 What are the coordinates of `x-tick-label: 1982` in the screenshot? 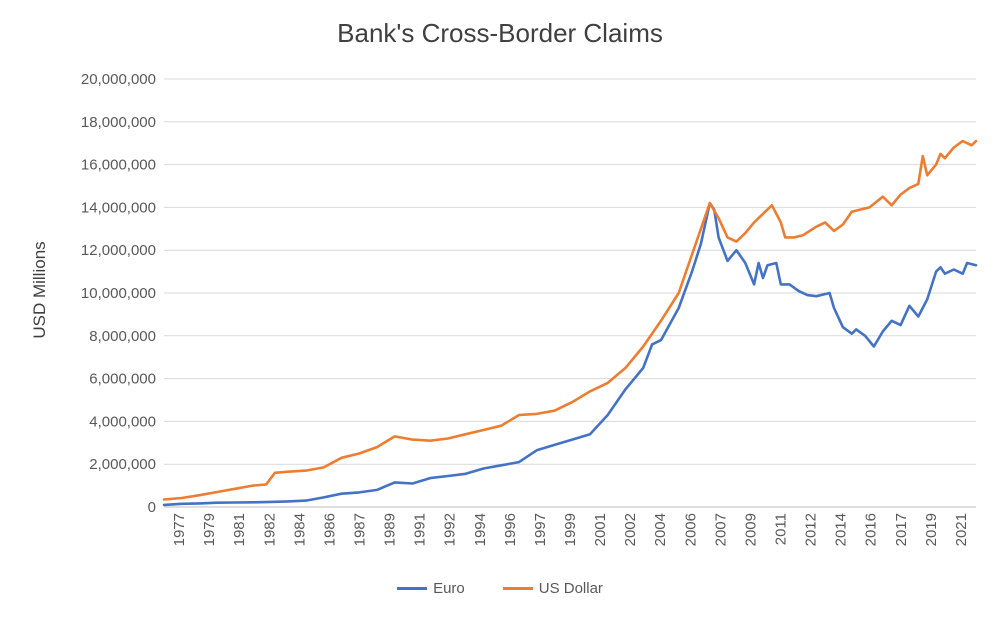 It's located at (269, 529).